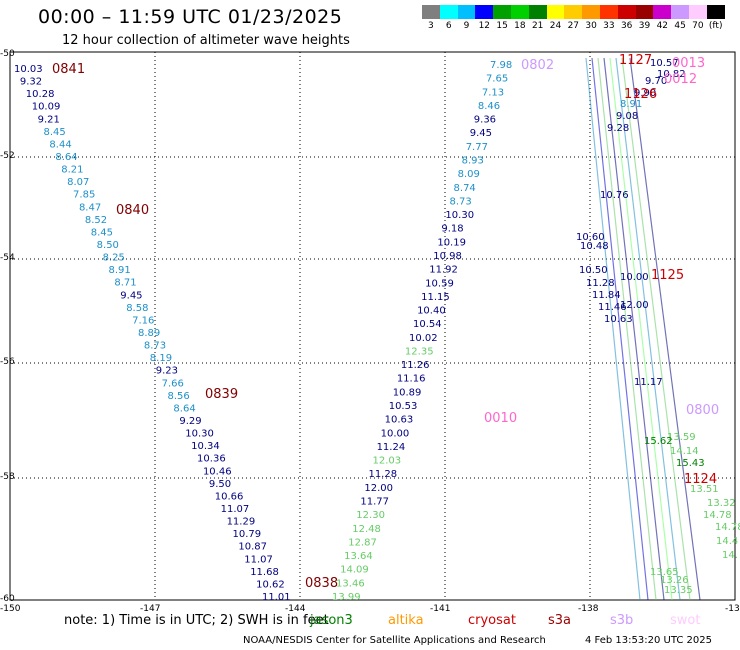  What do you see at coordinates (681, 437) in the screenshot?
I see `track-value: 13.59` at bounding box center [681, 437].